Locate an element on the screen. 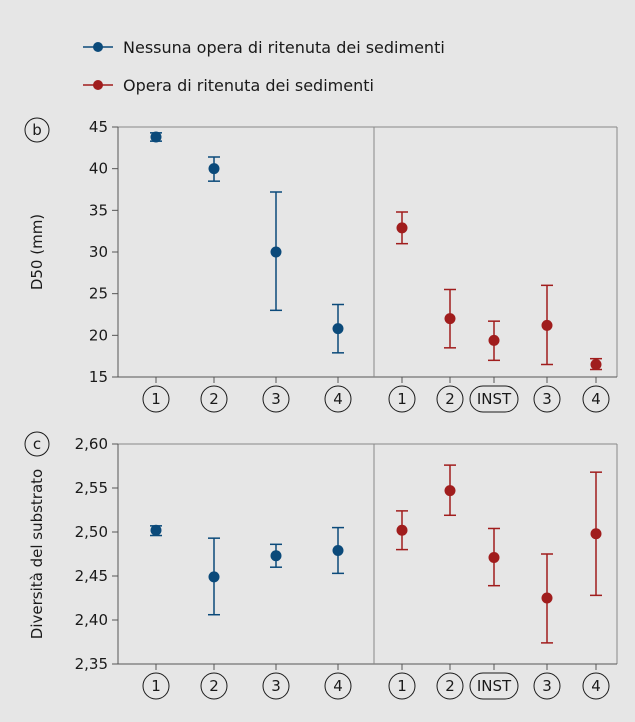 This screenshot has width=635, height=722. panel-label: b is located at coordinates (37, 130).